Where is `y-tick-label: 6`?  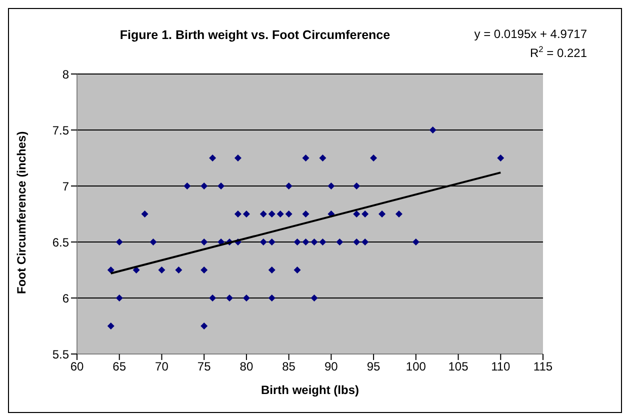
y-tick-label: 6 is located at coordinates (66, 298).